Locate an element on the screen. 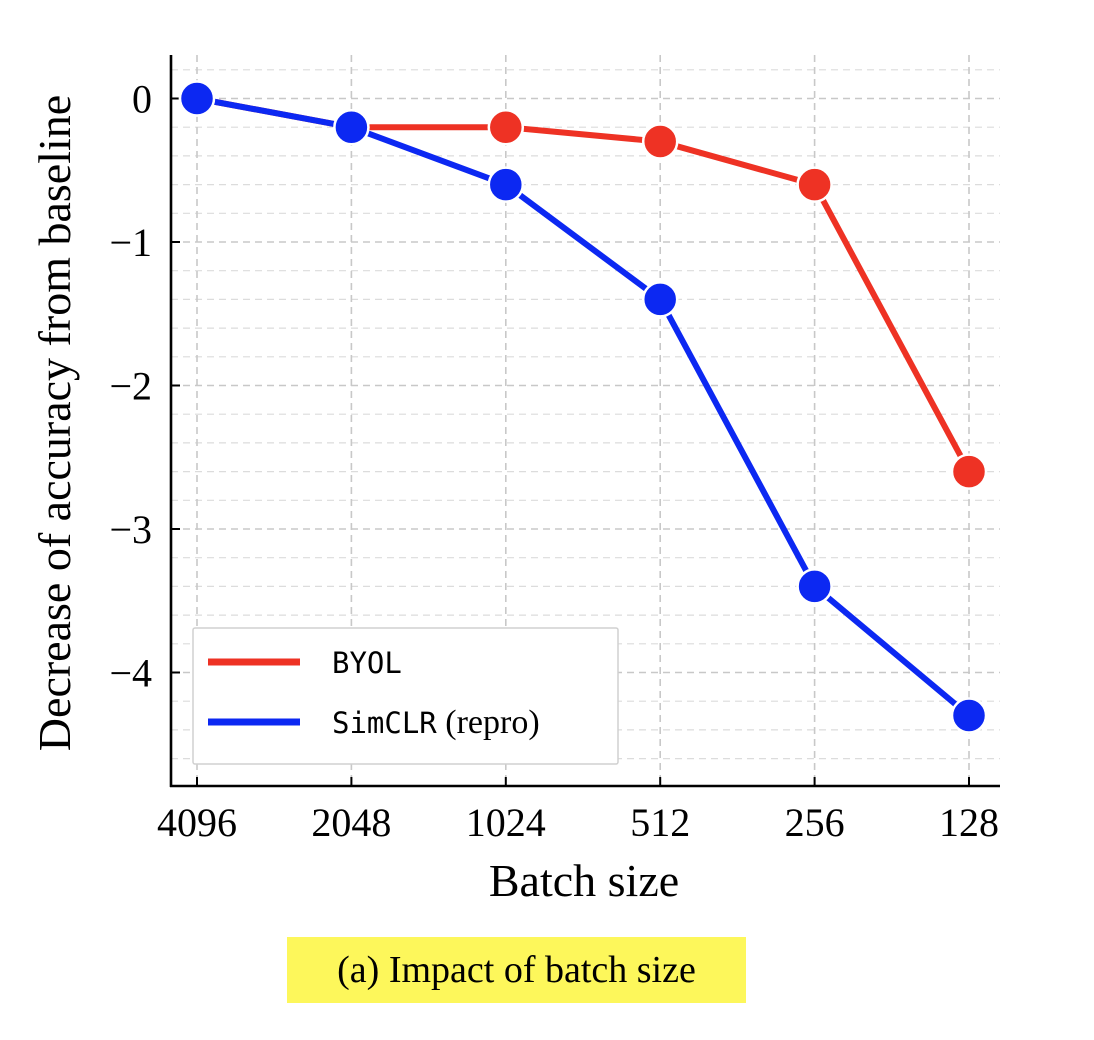 The image size is (1094, 1040). x-tick-label: 512 is located at coordinates (660, 822).